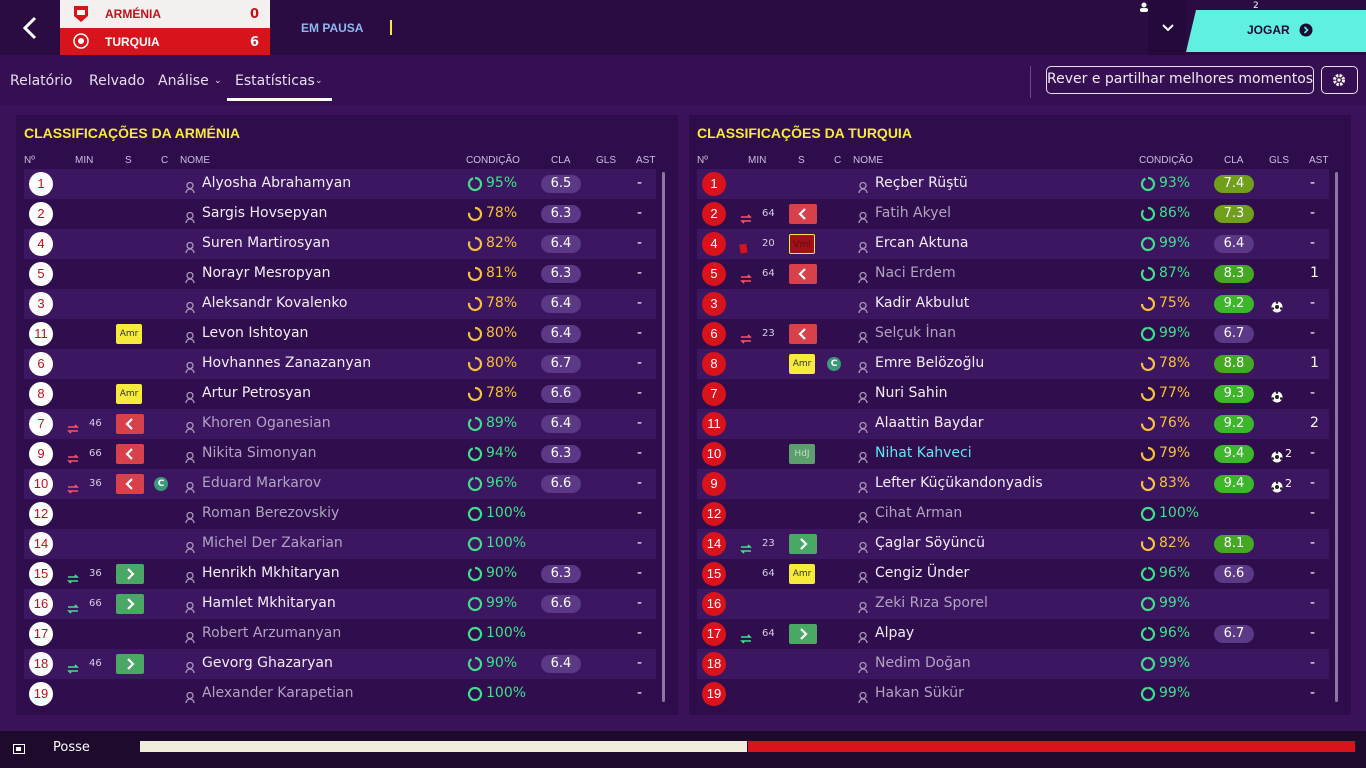  I want to click on shirt-number: 3, so click(41, 304).